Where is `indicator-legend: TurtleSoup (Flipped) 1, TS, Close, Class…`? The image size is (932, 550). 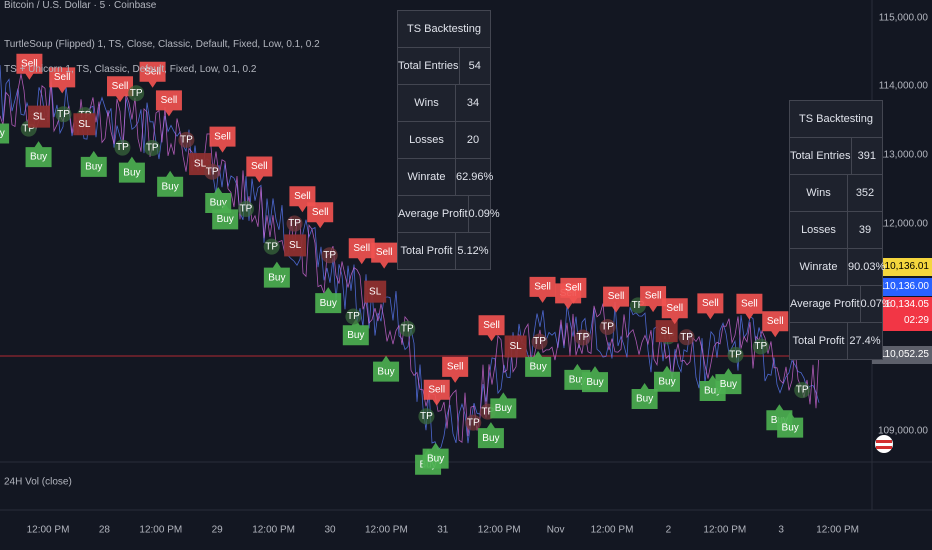
indicator-legend: TurtleSoup (Flipped) 1, TS, Close, Class… is located at coordinates (162, 44).